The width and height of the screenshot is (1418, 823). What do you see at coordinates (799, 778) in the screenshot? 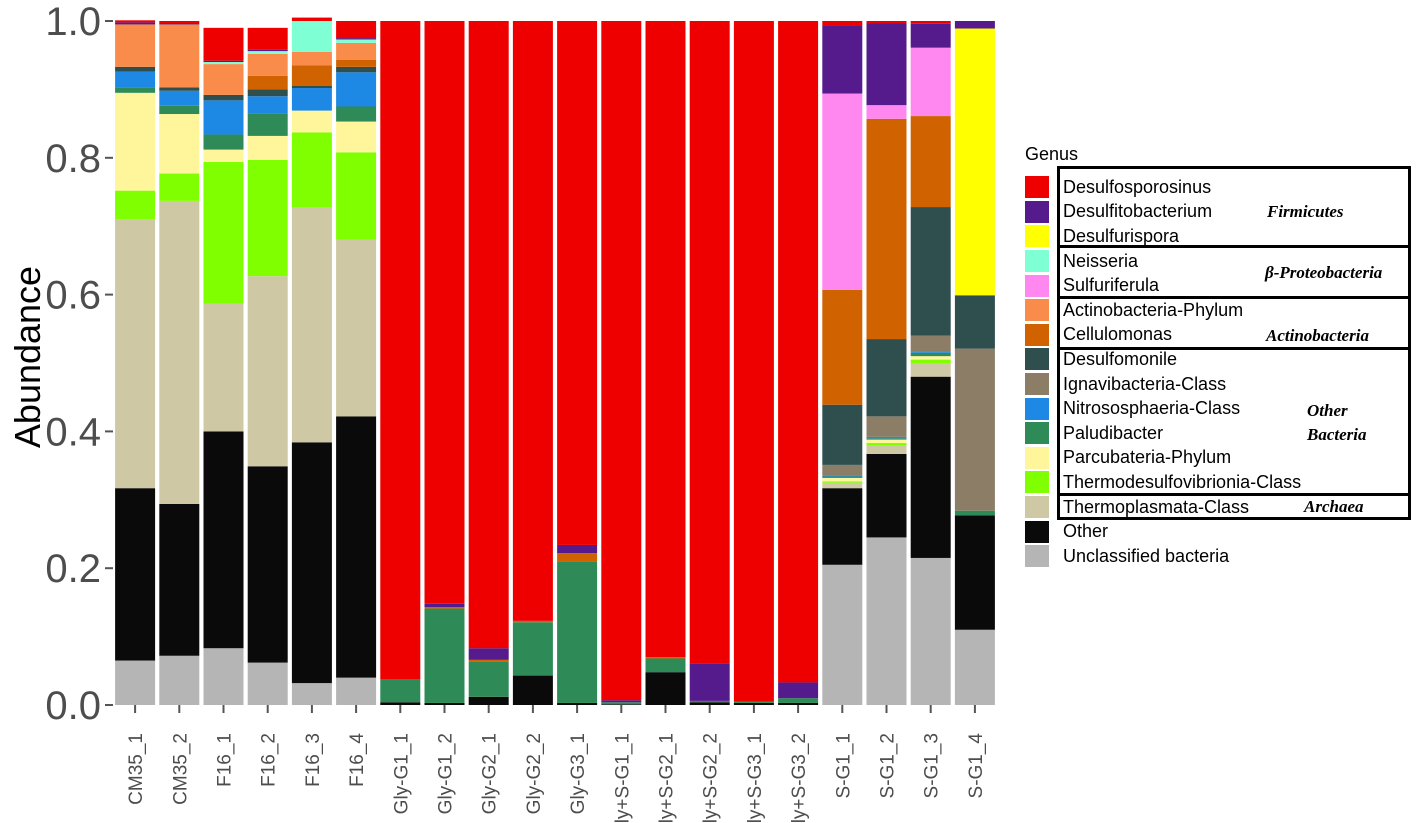
I see `x-tick-label: Gly+S-G3_2` at bounding box center [799, 778].